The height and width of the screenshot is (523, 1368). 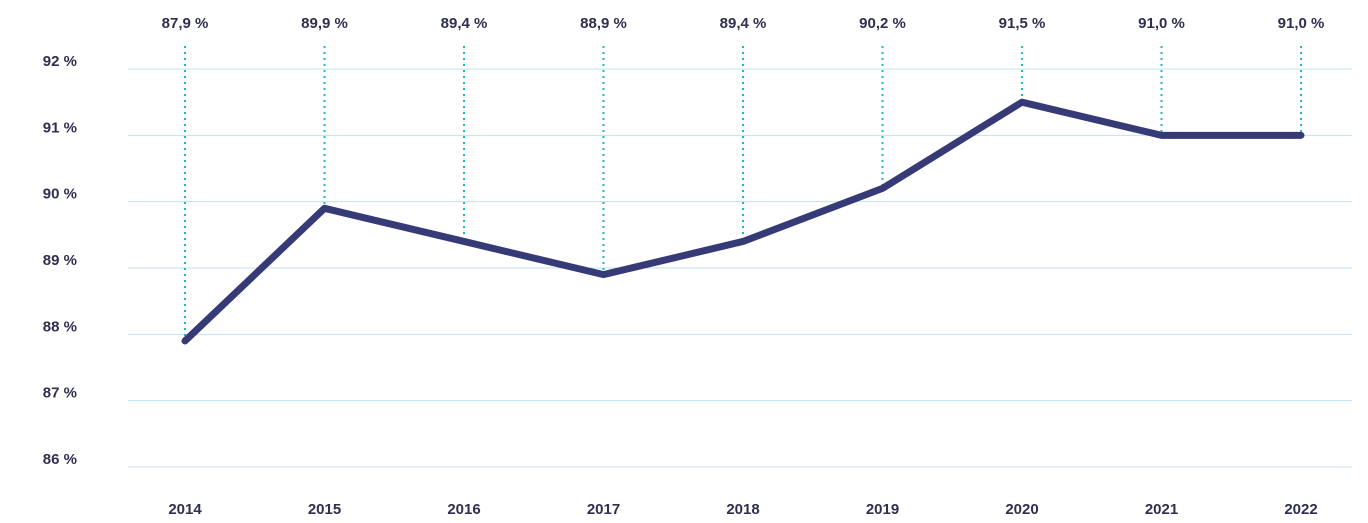 I want to click on y-tick-label: 86 %, so click(x=60, y=459).